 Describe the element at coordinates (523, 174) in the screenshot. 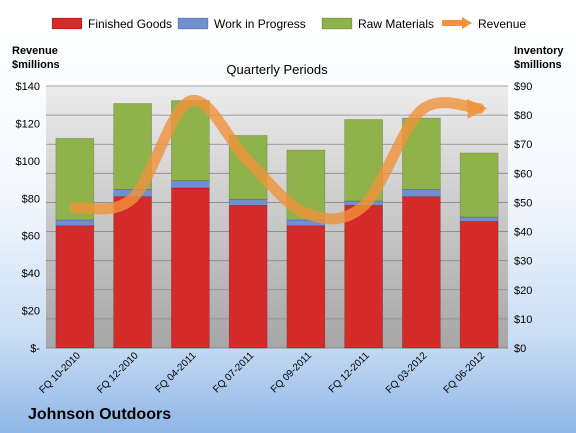

I see `inventory-tick-label: $60` at that location.